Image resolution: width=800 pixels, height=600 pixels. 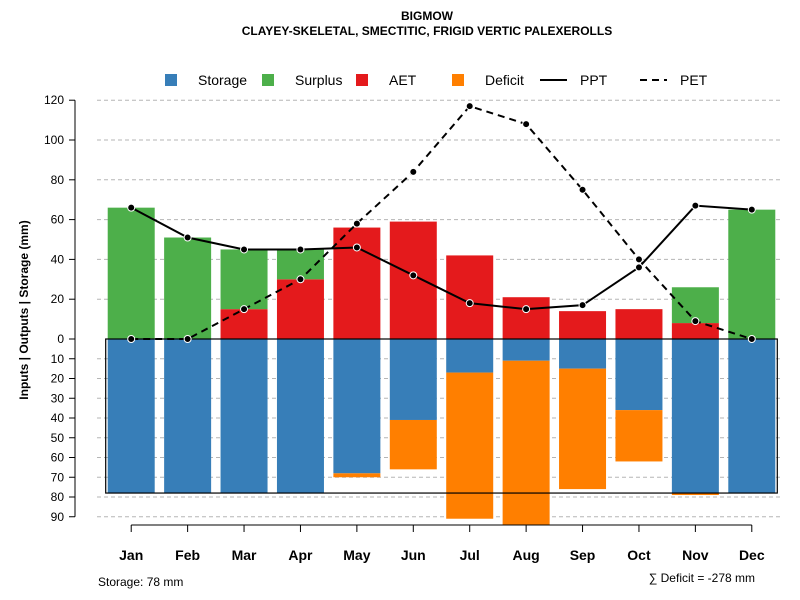 What do you see at coordinates (54, 140) in the screenshot?
I see `y-tick-label: 100` at bounding box center [54, 140].